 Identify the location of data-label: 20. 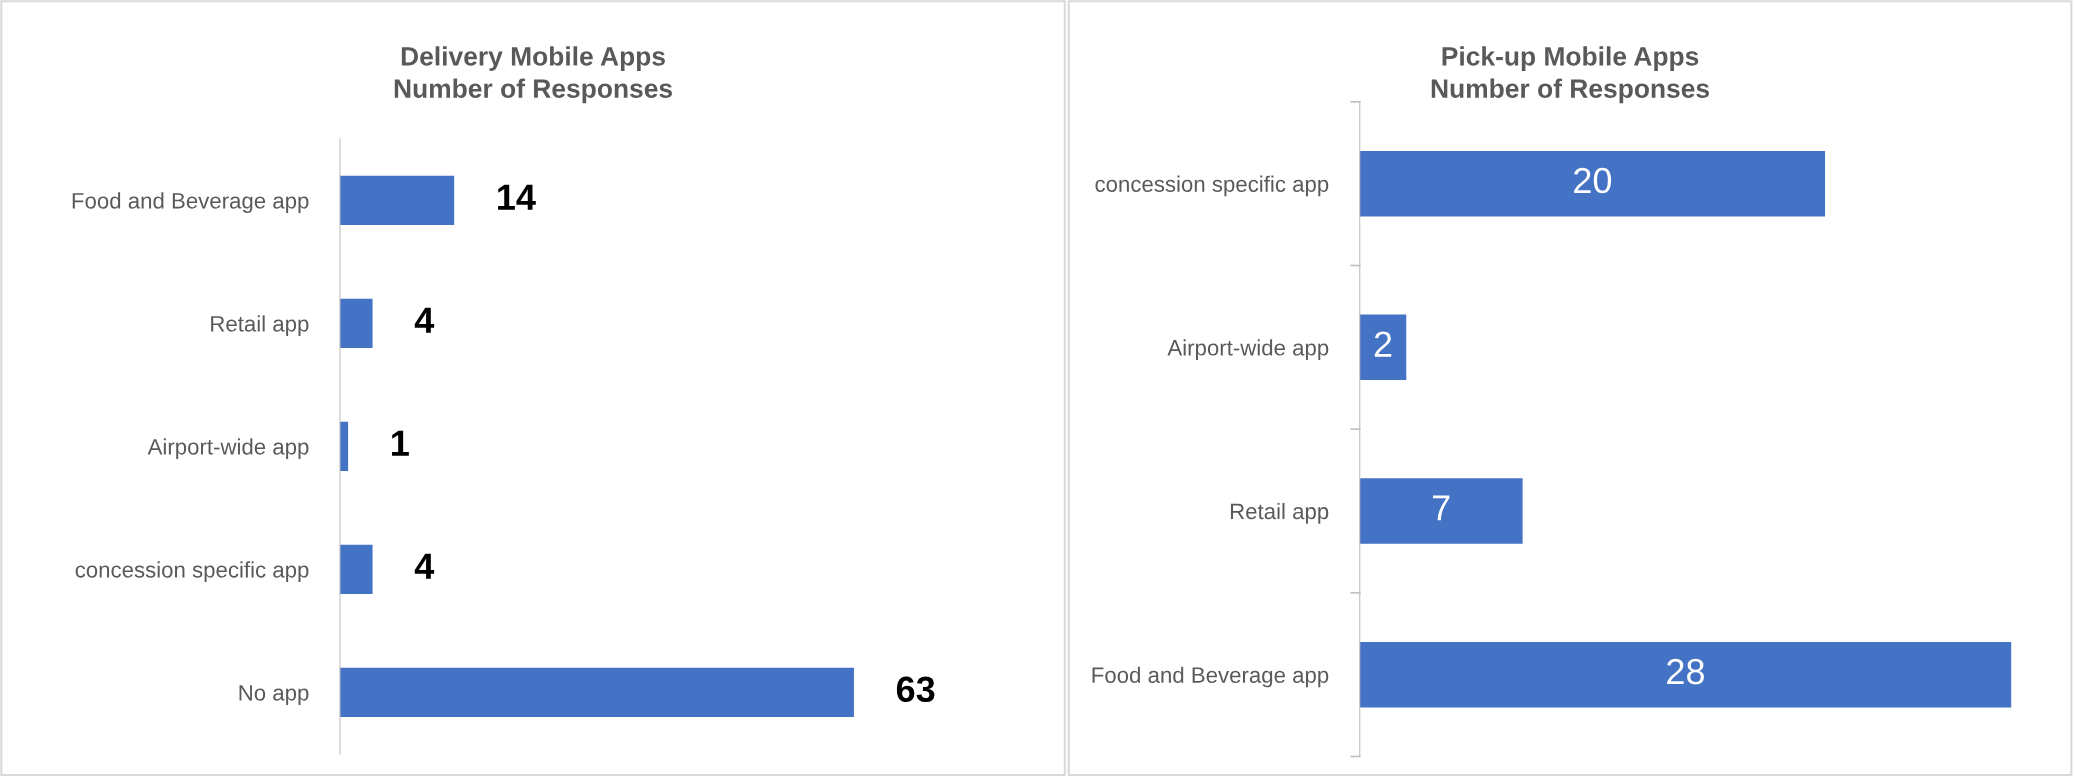
(1593, 180).